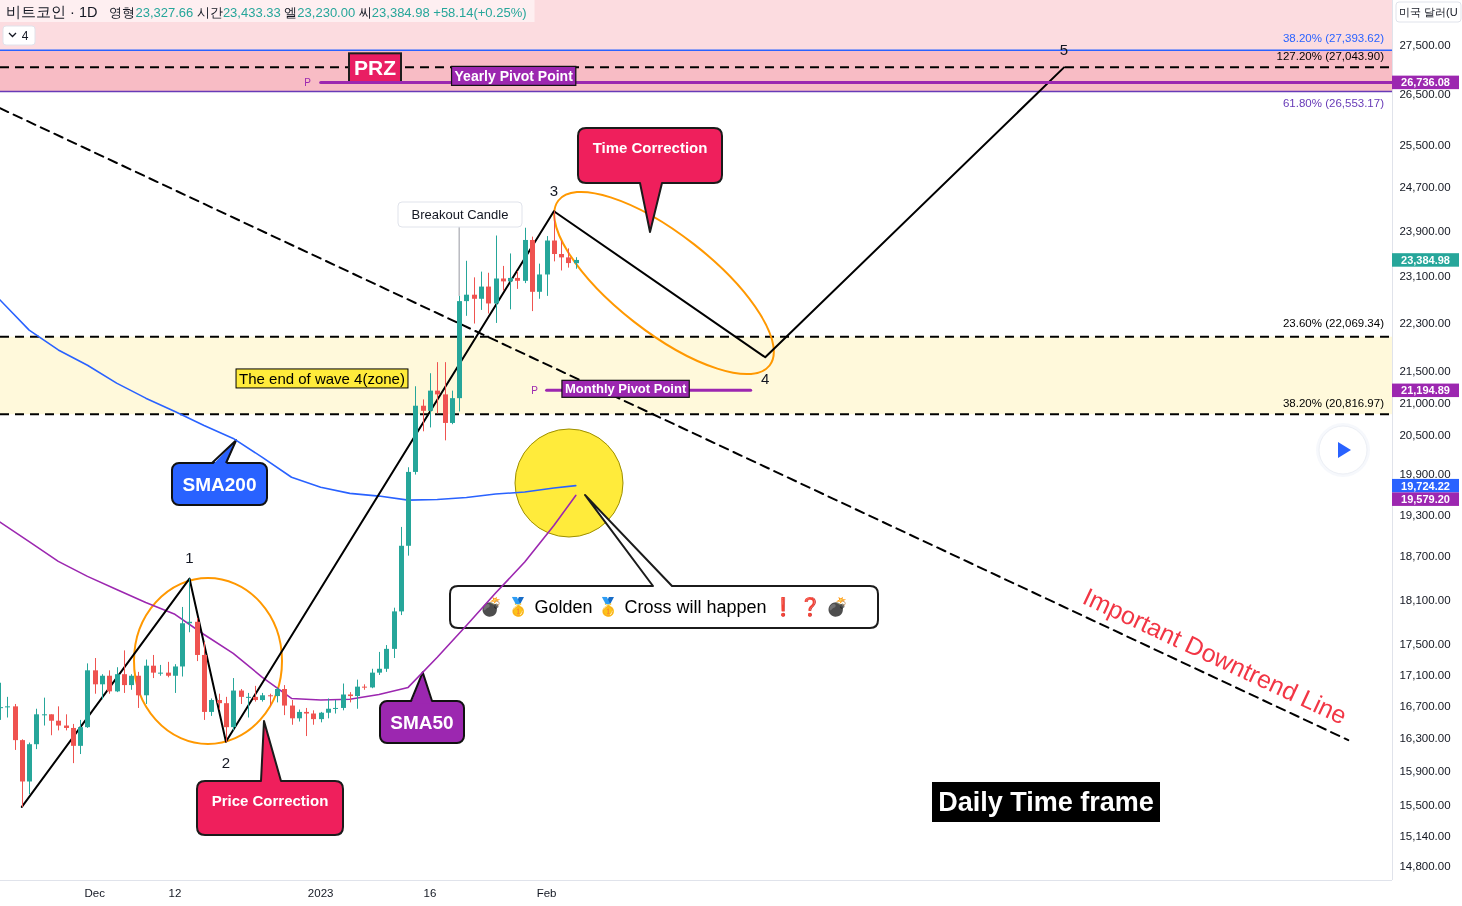  I want to click on y-tick-label: 17,100.00, so click(1425, 674).